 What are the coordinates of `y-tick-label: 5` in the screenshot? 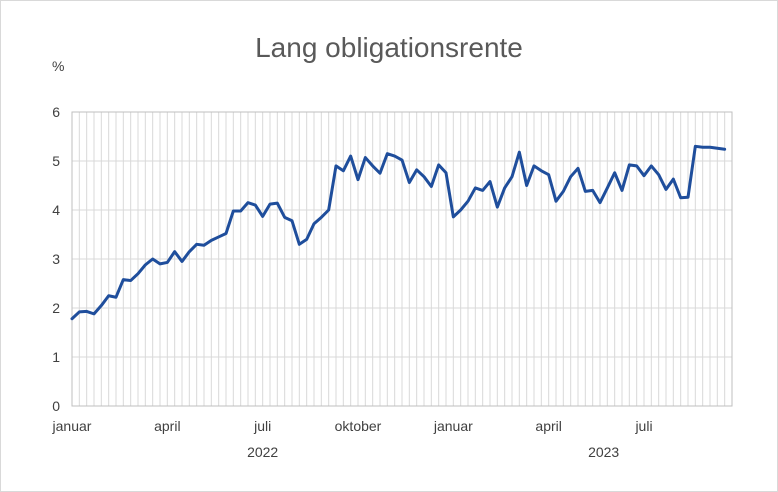 It's located at (56, 161).